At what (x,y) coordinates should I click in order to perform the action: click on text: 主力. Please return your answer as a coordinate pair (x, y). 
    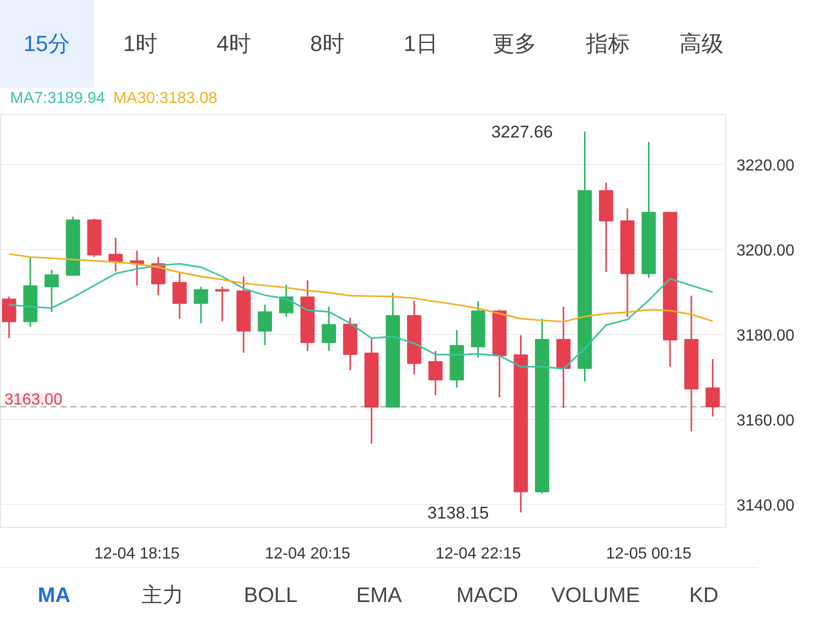
    Looking at the image, I should click on (162, 596).